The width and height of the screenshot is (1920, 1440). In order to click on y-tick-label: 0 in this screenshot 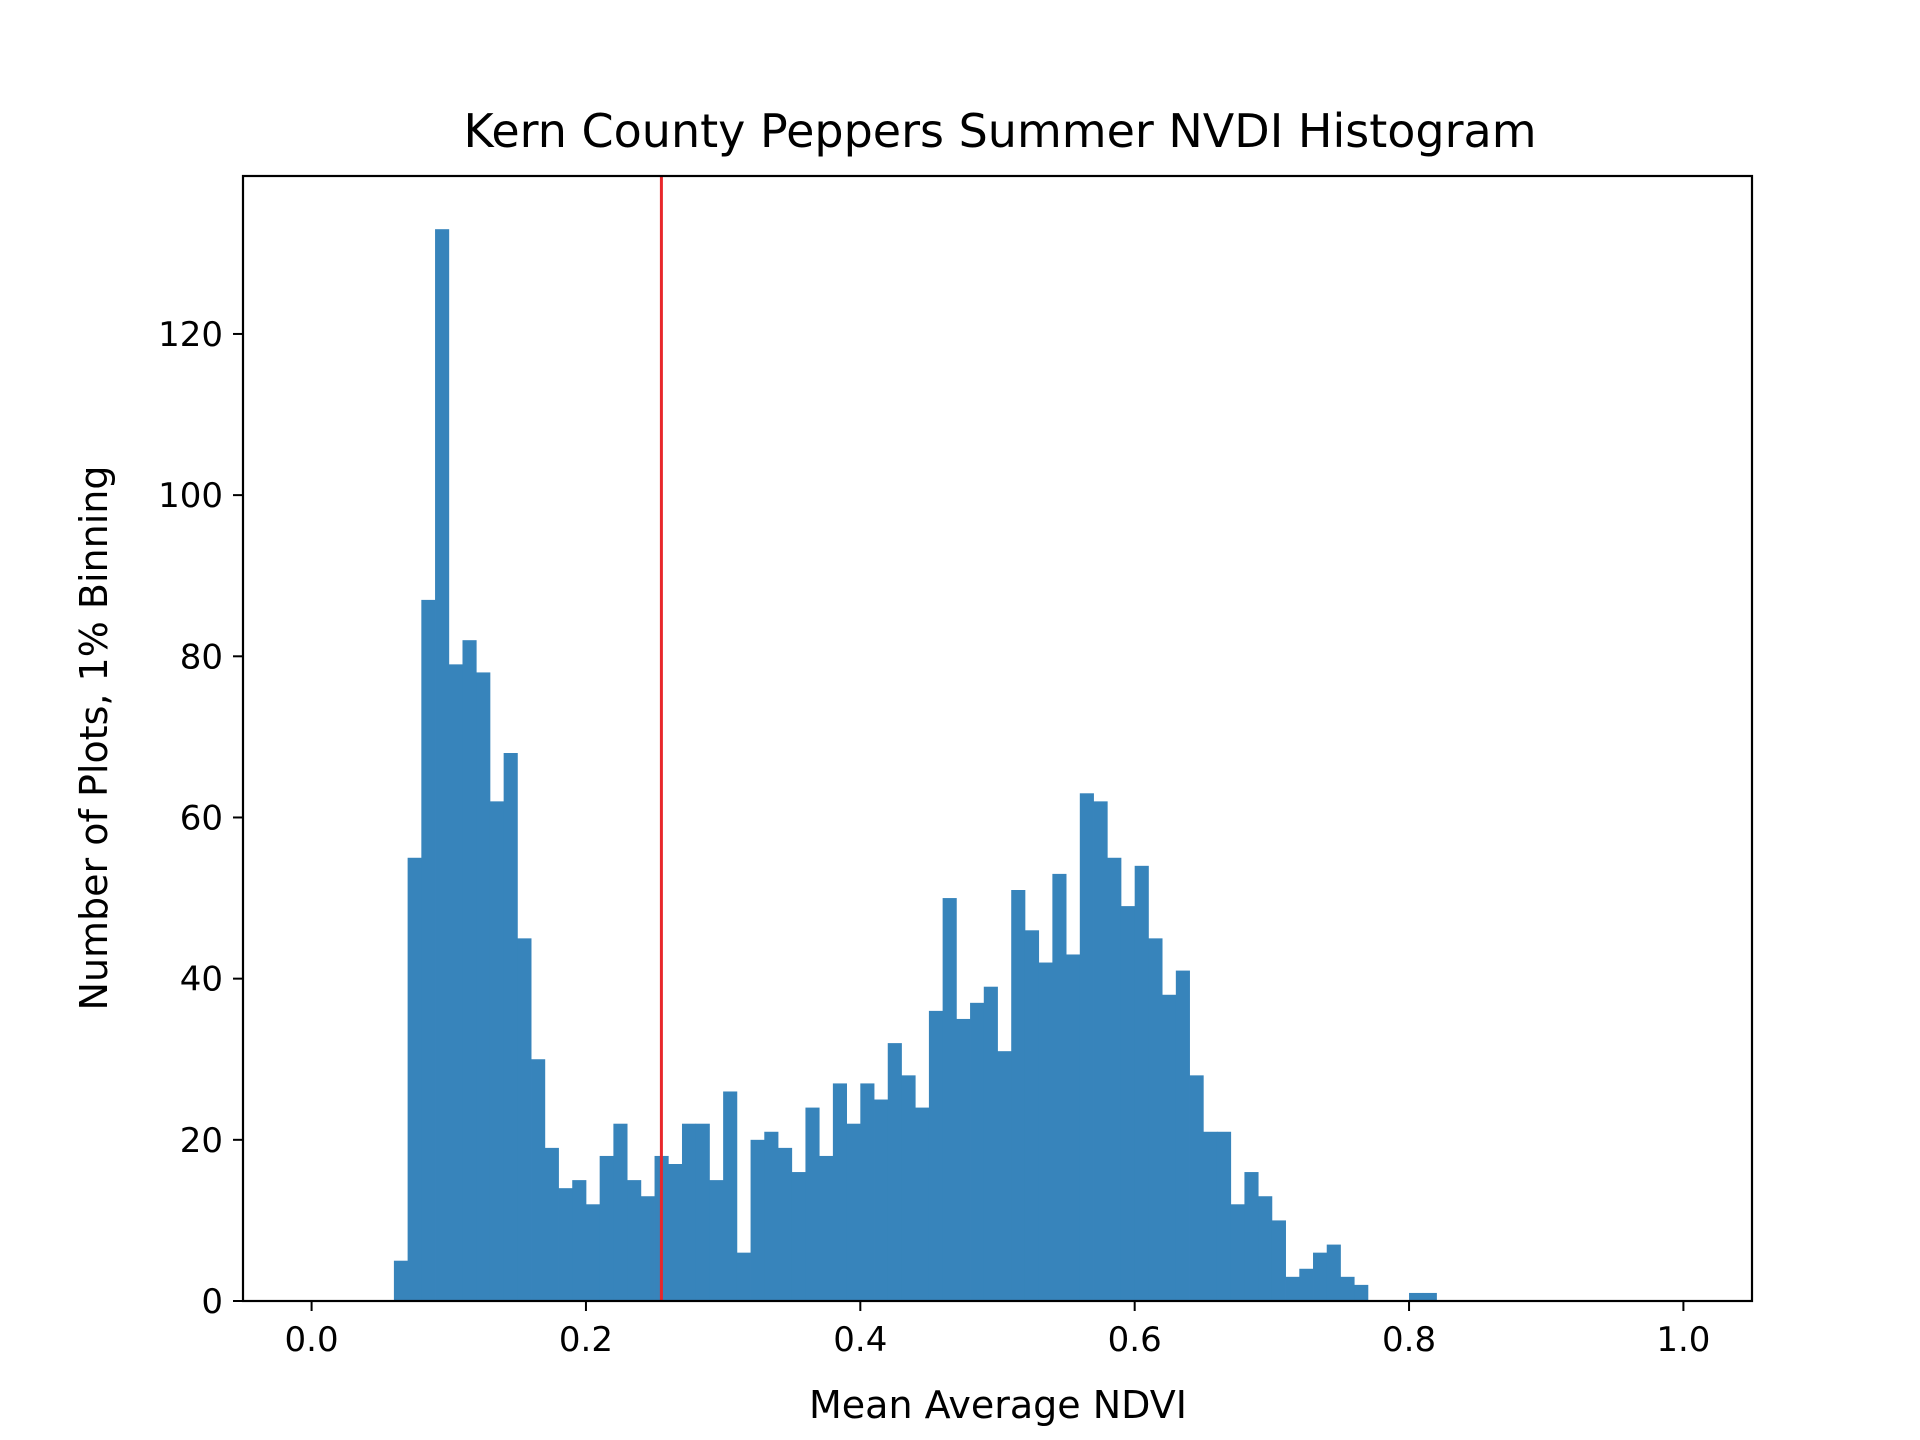, I will do `click(212, 1302)`.